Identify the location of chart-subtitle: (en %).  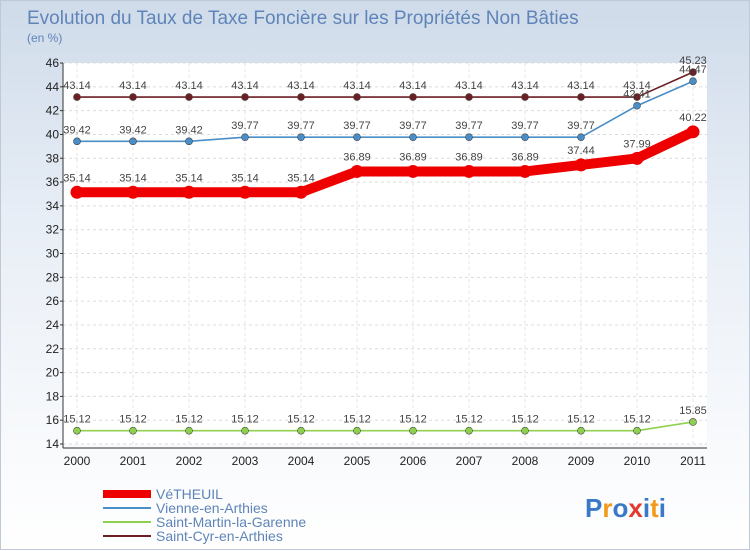
(44, 38).